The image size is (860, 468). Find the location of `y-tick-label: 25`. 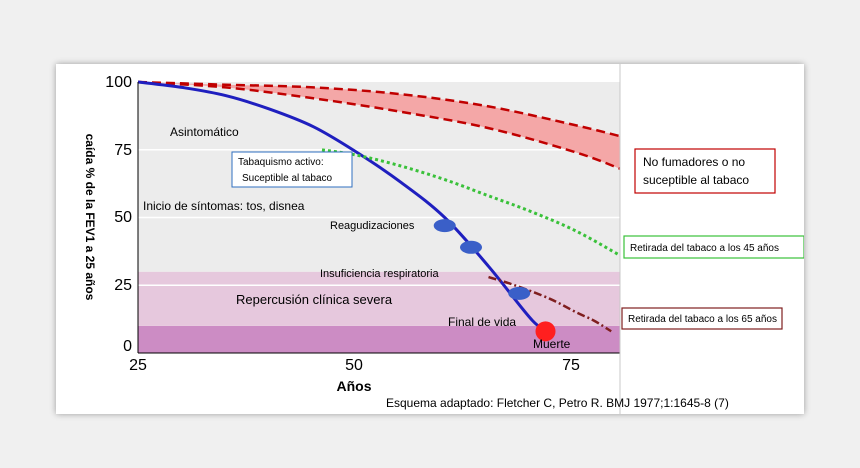

y-tick-label: 25 is located at coordinates (123, 285).